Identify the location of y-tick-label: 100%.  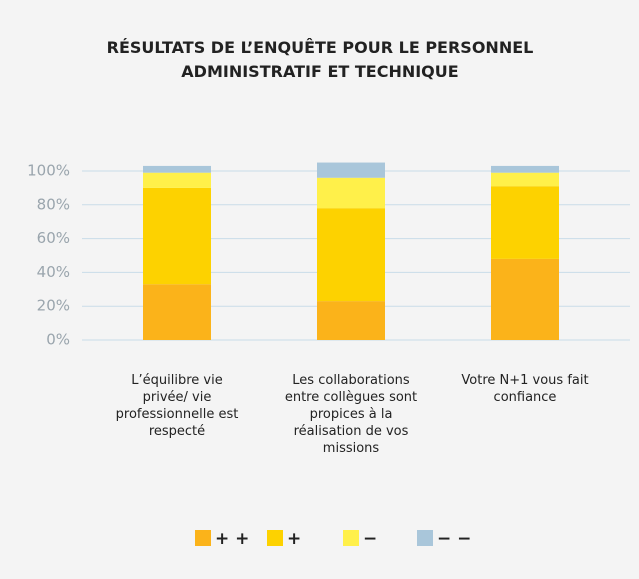
(48, 171).